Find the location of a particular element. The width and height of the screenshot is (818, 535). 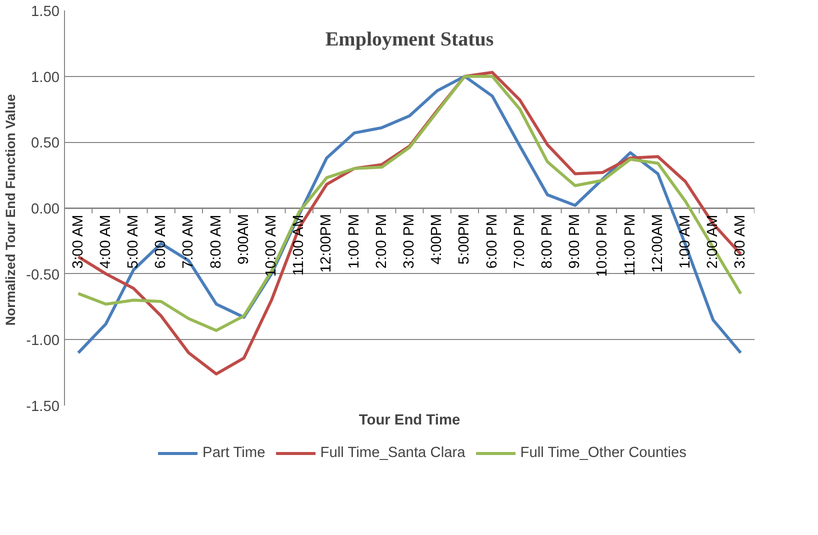

x-tick-label: 4:00 AM is located at coordinates (106, 241).